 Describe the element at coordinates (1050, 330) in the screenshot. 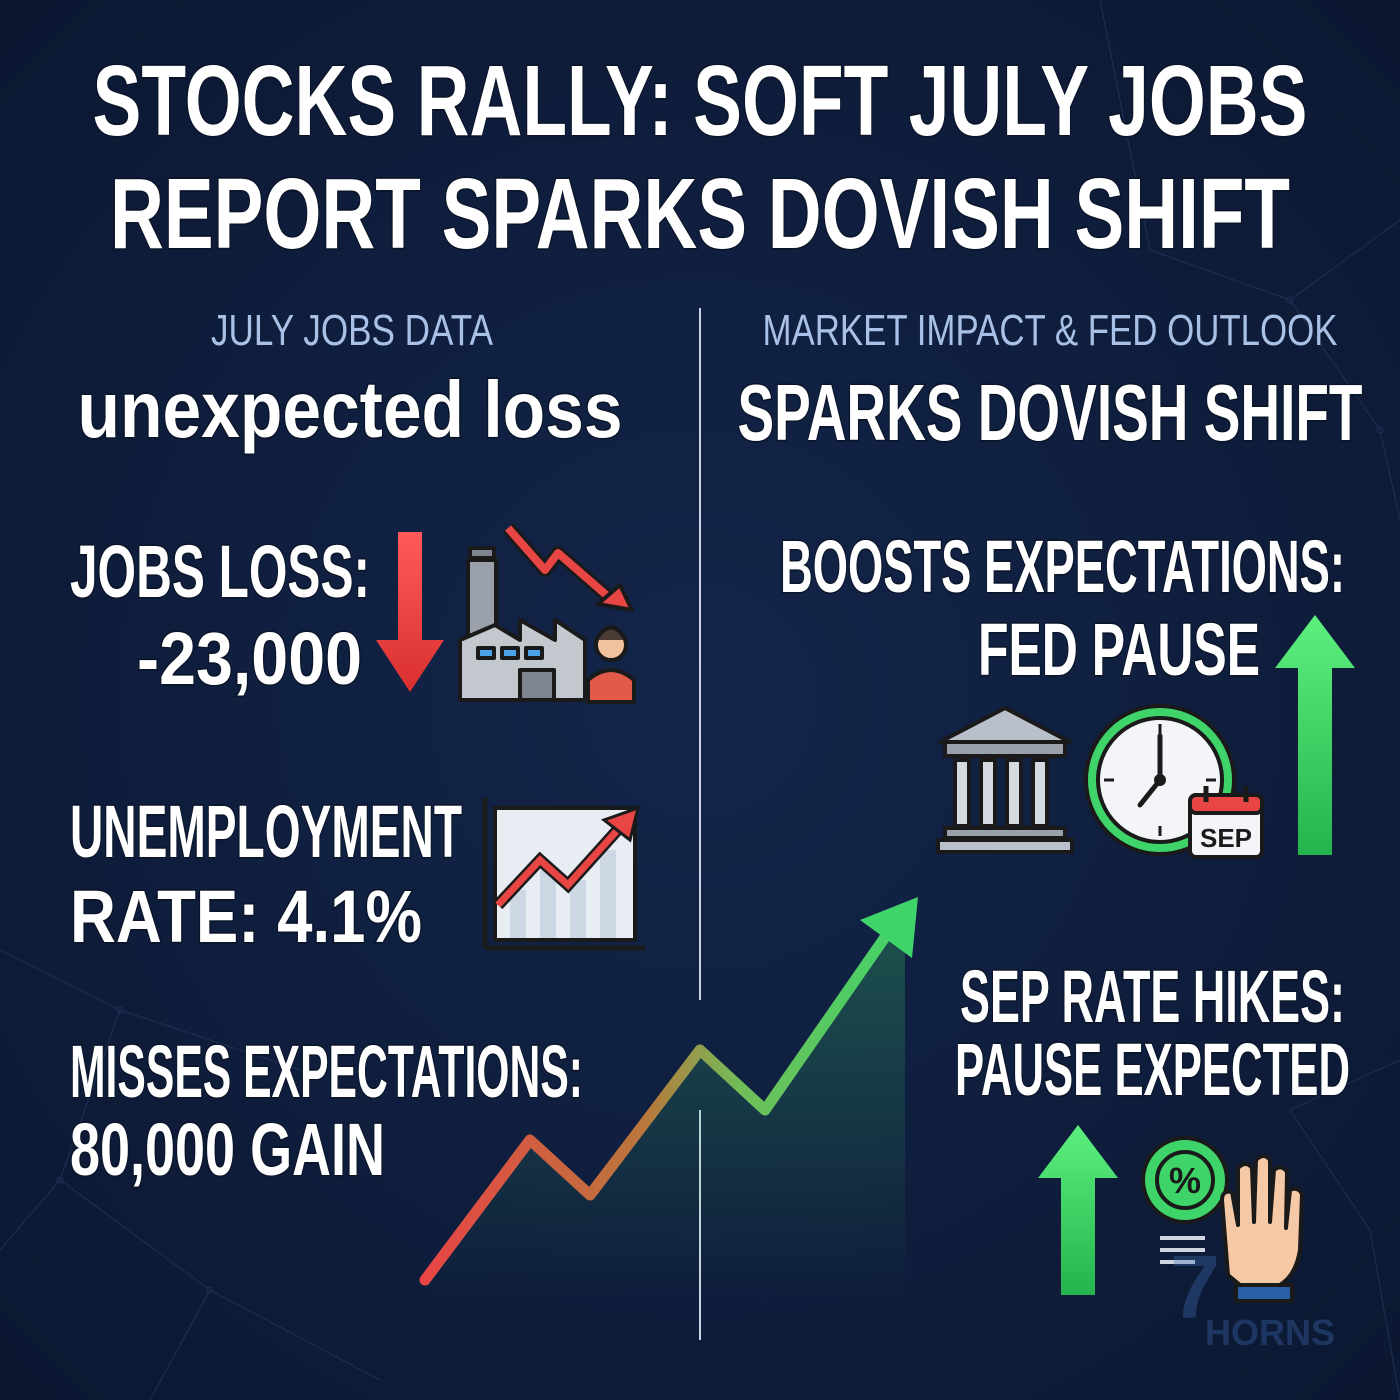

I see `section-heading: MARKET IMPACT & FED OUTLOOK` at that location.